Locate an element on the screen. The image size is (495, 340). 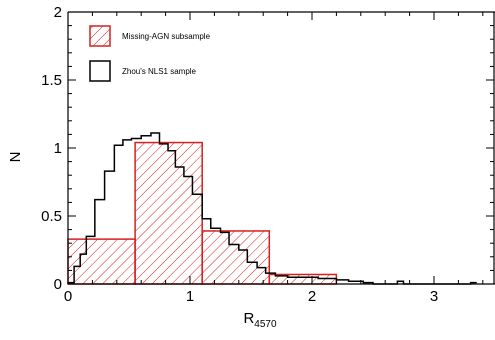
y-tick-label: 2 is located at coordinates (58, 12).